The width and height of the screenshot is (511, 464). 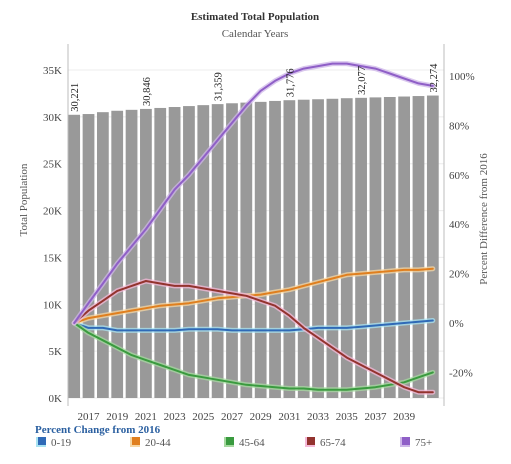 What do you see at coordinates (98, 430) in the screenshot?
I see `legend-title: Percent Change from 2016` at bounding box center [98, 430].